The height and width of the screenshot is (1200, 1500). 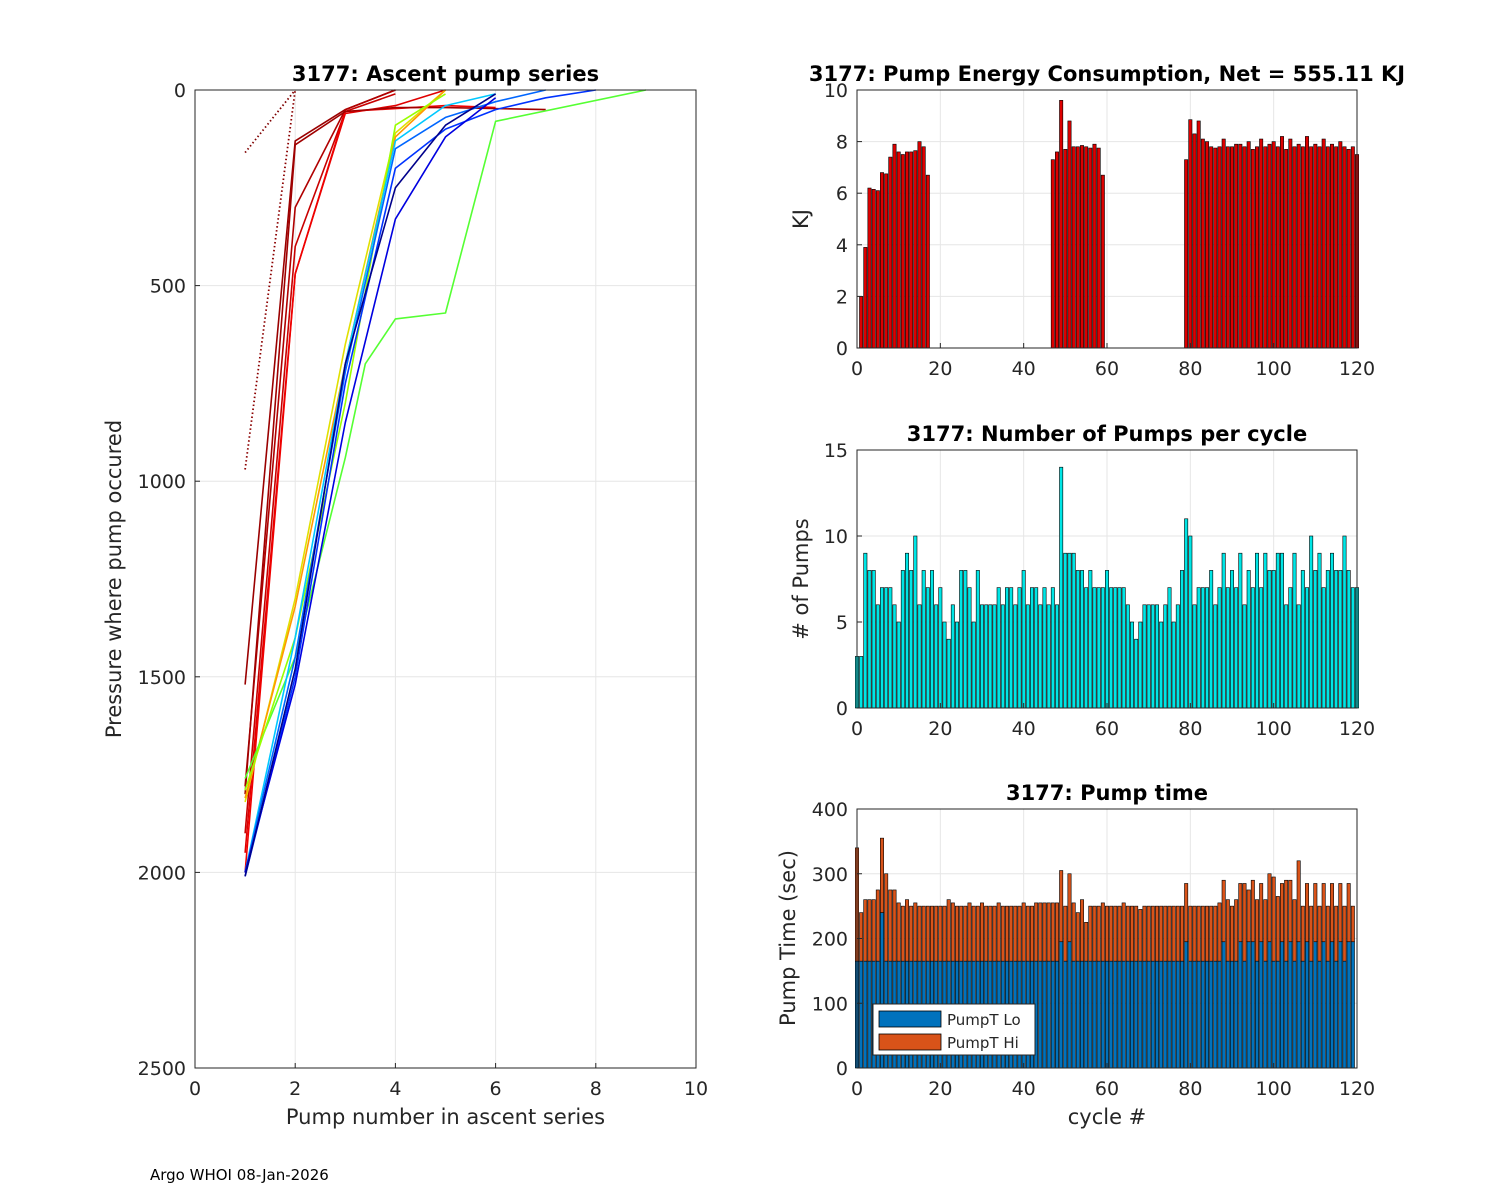 What do you see at coordinates (801, 579) in the screenshot?
I see `pumps-y-axis-label: # of Pumps` at bounding box center [801, 579].